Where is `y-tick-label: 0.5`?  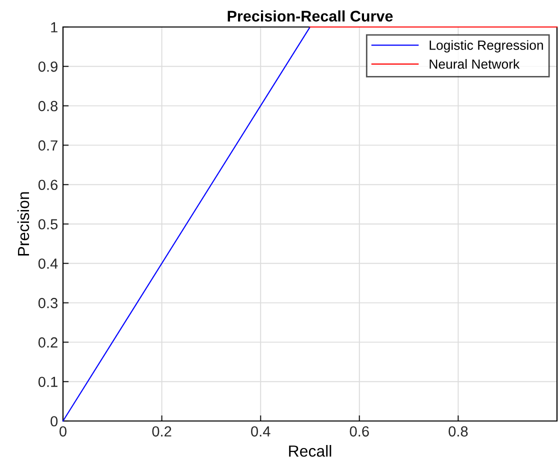
y-tick-label: 0.5 is located at coordinates (48, 224).